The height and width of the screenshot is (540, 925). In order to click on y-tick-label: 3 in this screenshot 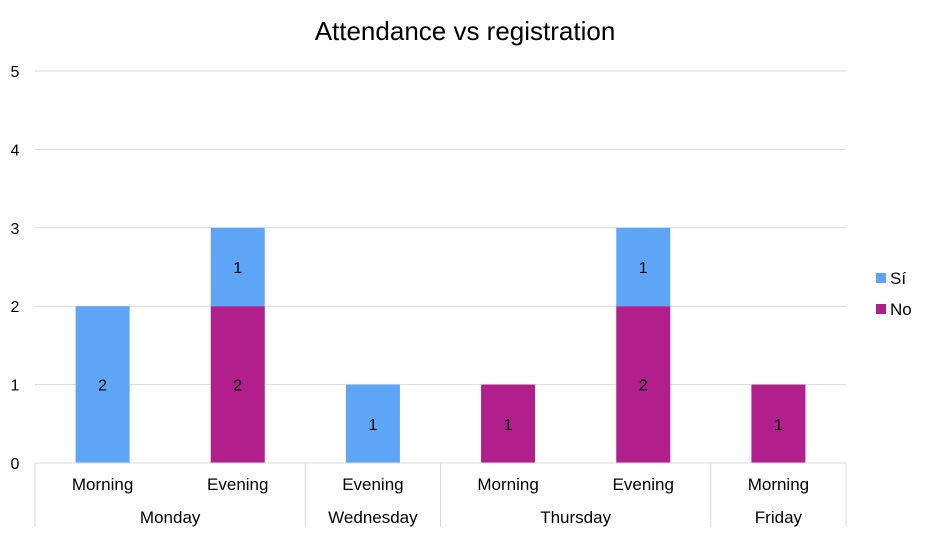, I will do `click(15, 229)`.